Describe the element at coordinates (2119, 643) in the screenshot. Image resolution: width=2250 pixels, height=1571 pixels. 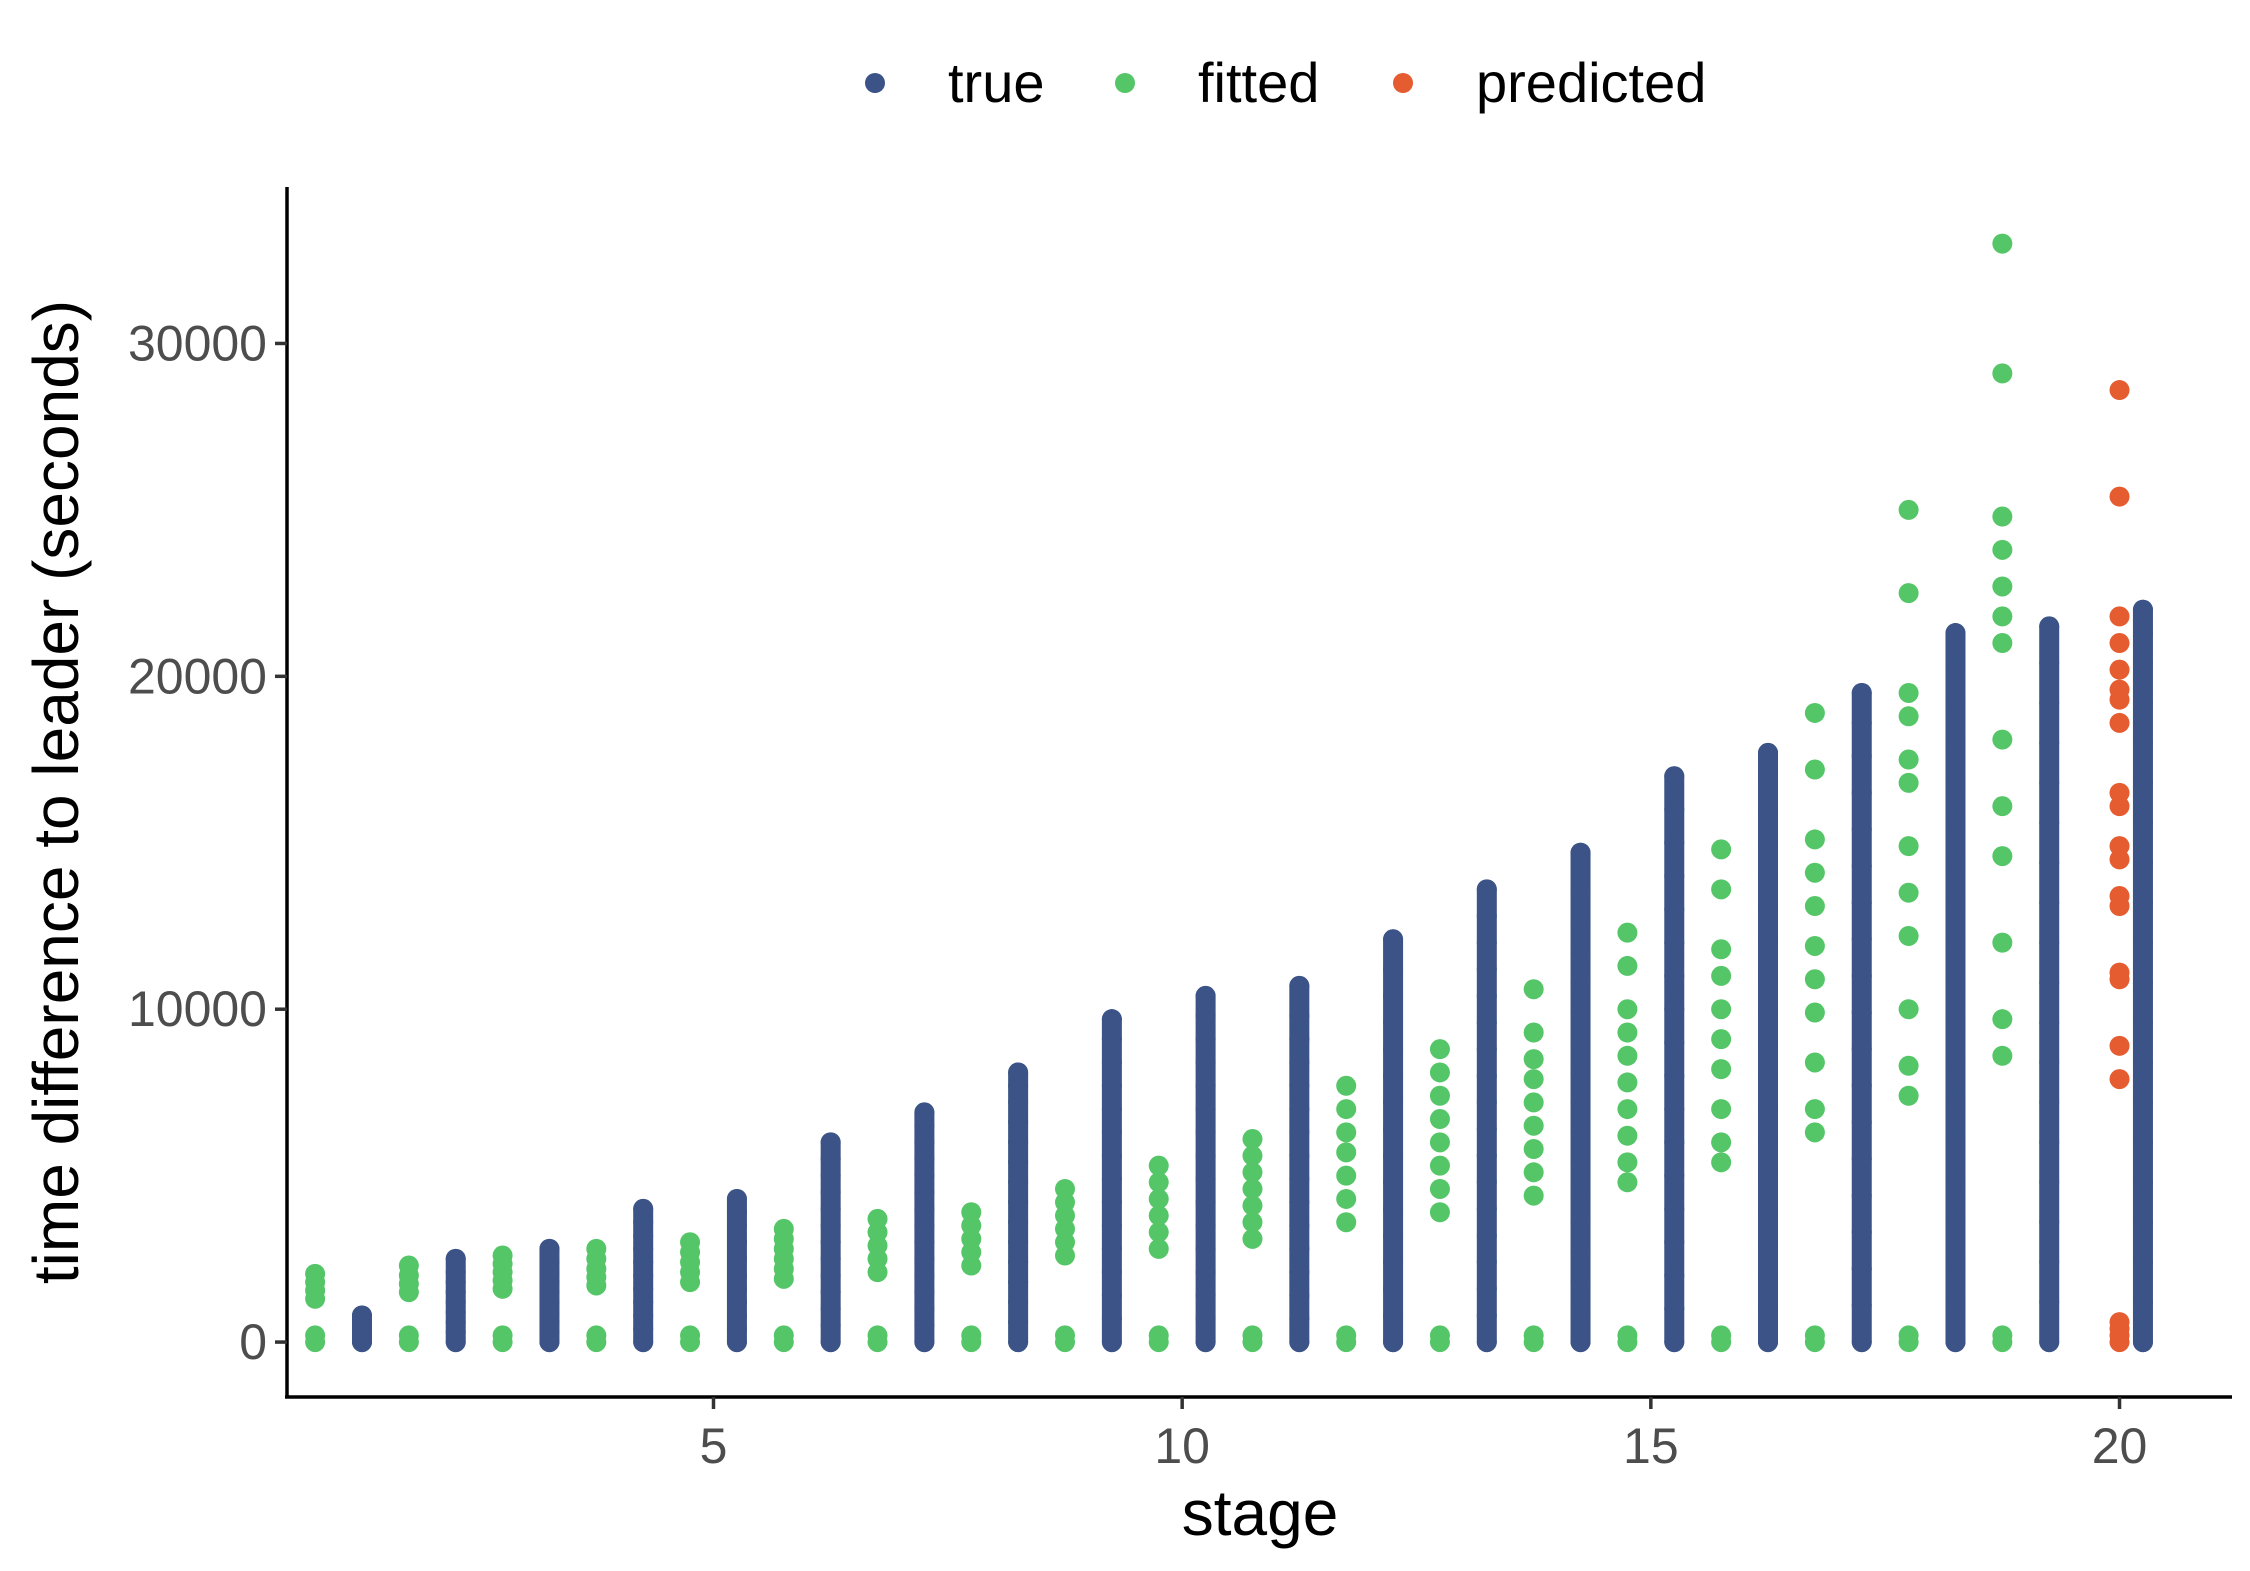
I see `data-point-predicted` at that location.